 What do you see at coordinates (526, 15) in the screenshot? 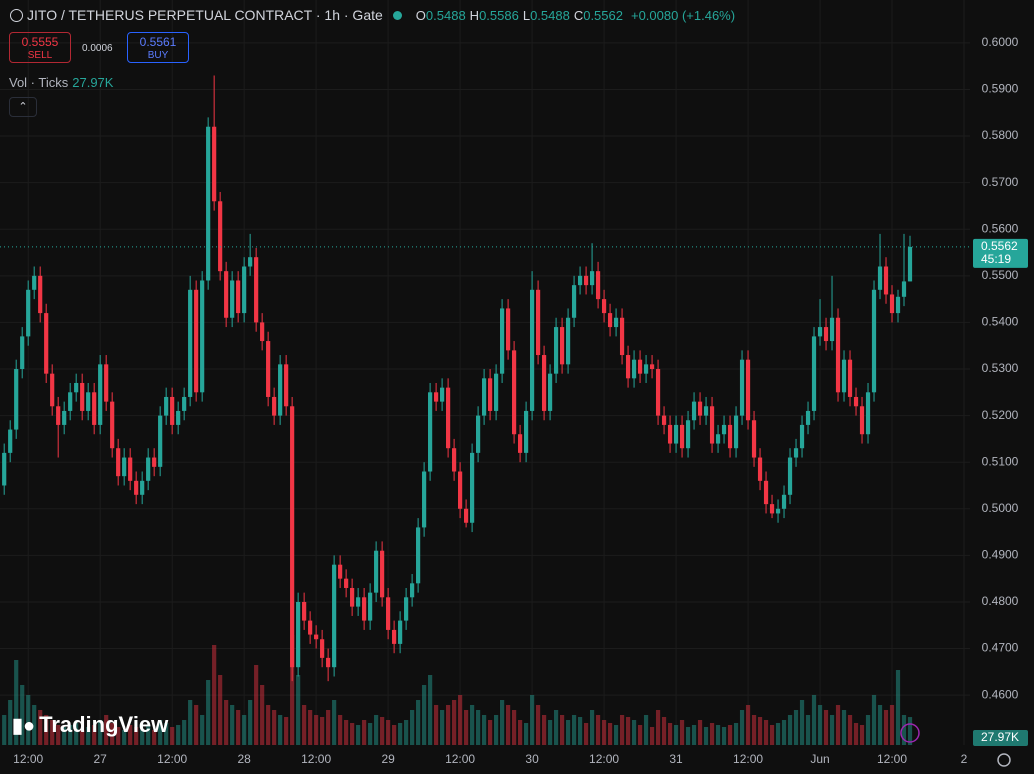
I see `legend-label: L` at bounding box center [526, 15].